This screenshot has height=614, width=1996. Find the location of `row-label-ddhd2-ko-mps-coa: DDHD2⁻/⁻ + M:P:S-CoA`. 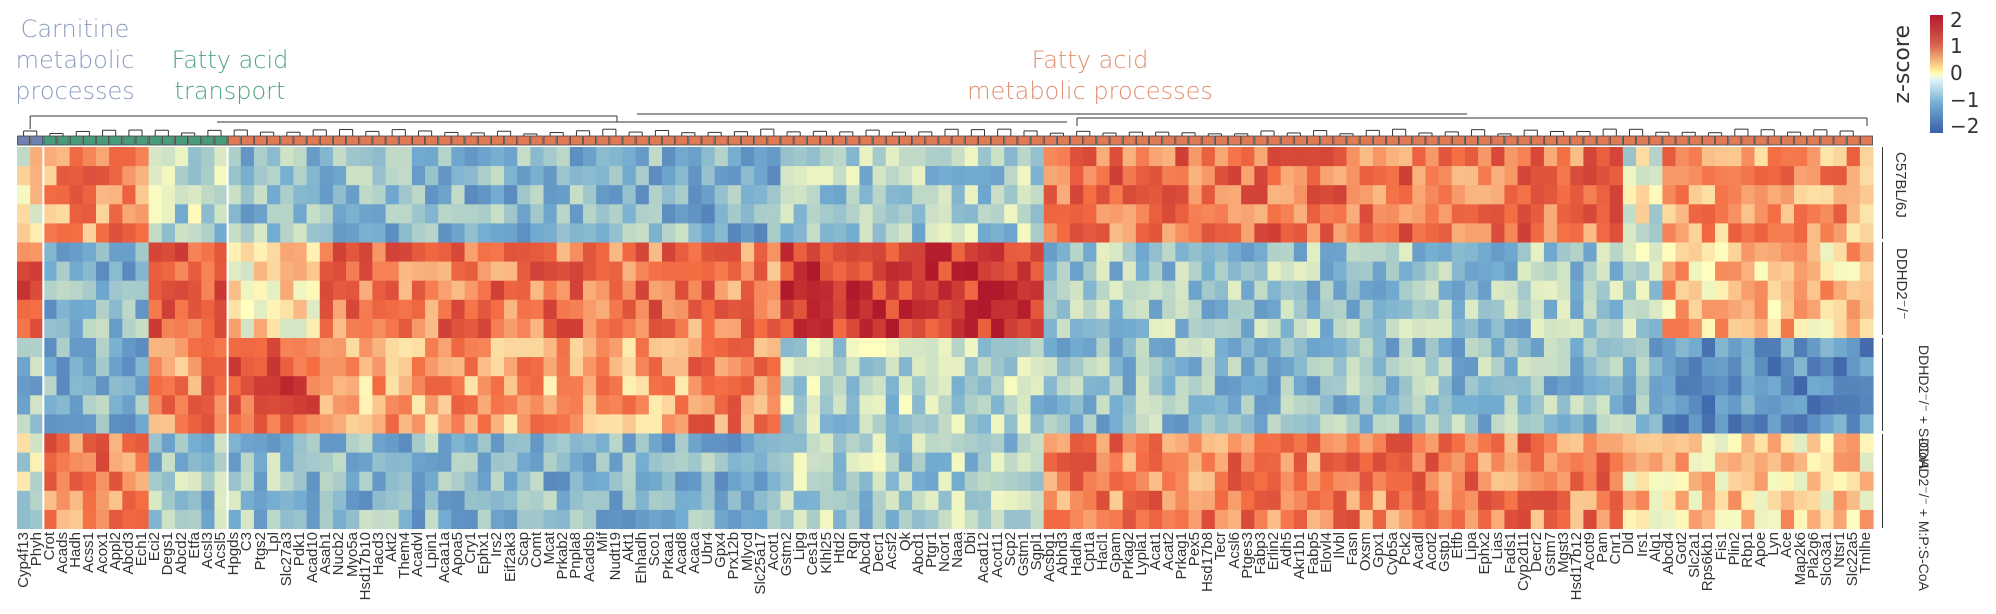

row-label-ddhd2-ko-mps-coa: DDHD2⁻/⁻ + M:P:S-CoA is located at coordinates (1924, 514).